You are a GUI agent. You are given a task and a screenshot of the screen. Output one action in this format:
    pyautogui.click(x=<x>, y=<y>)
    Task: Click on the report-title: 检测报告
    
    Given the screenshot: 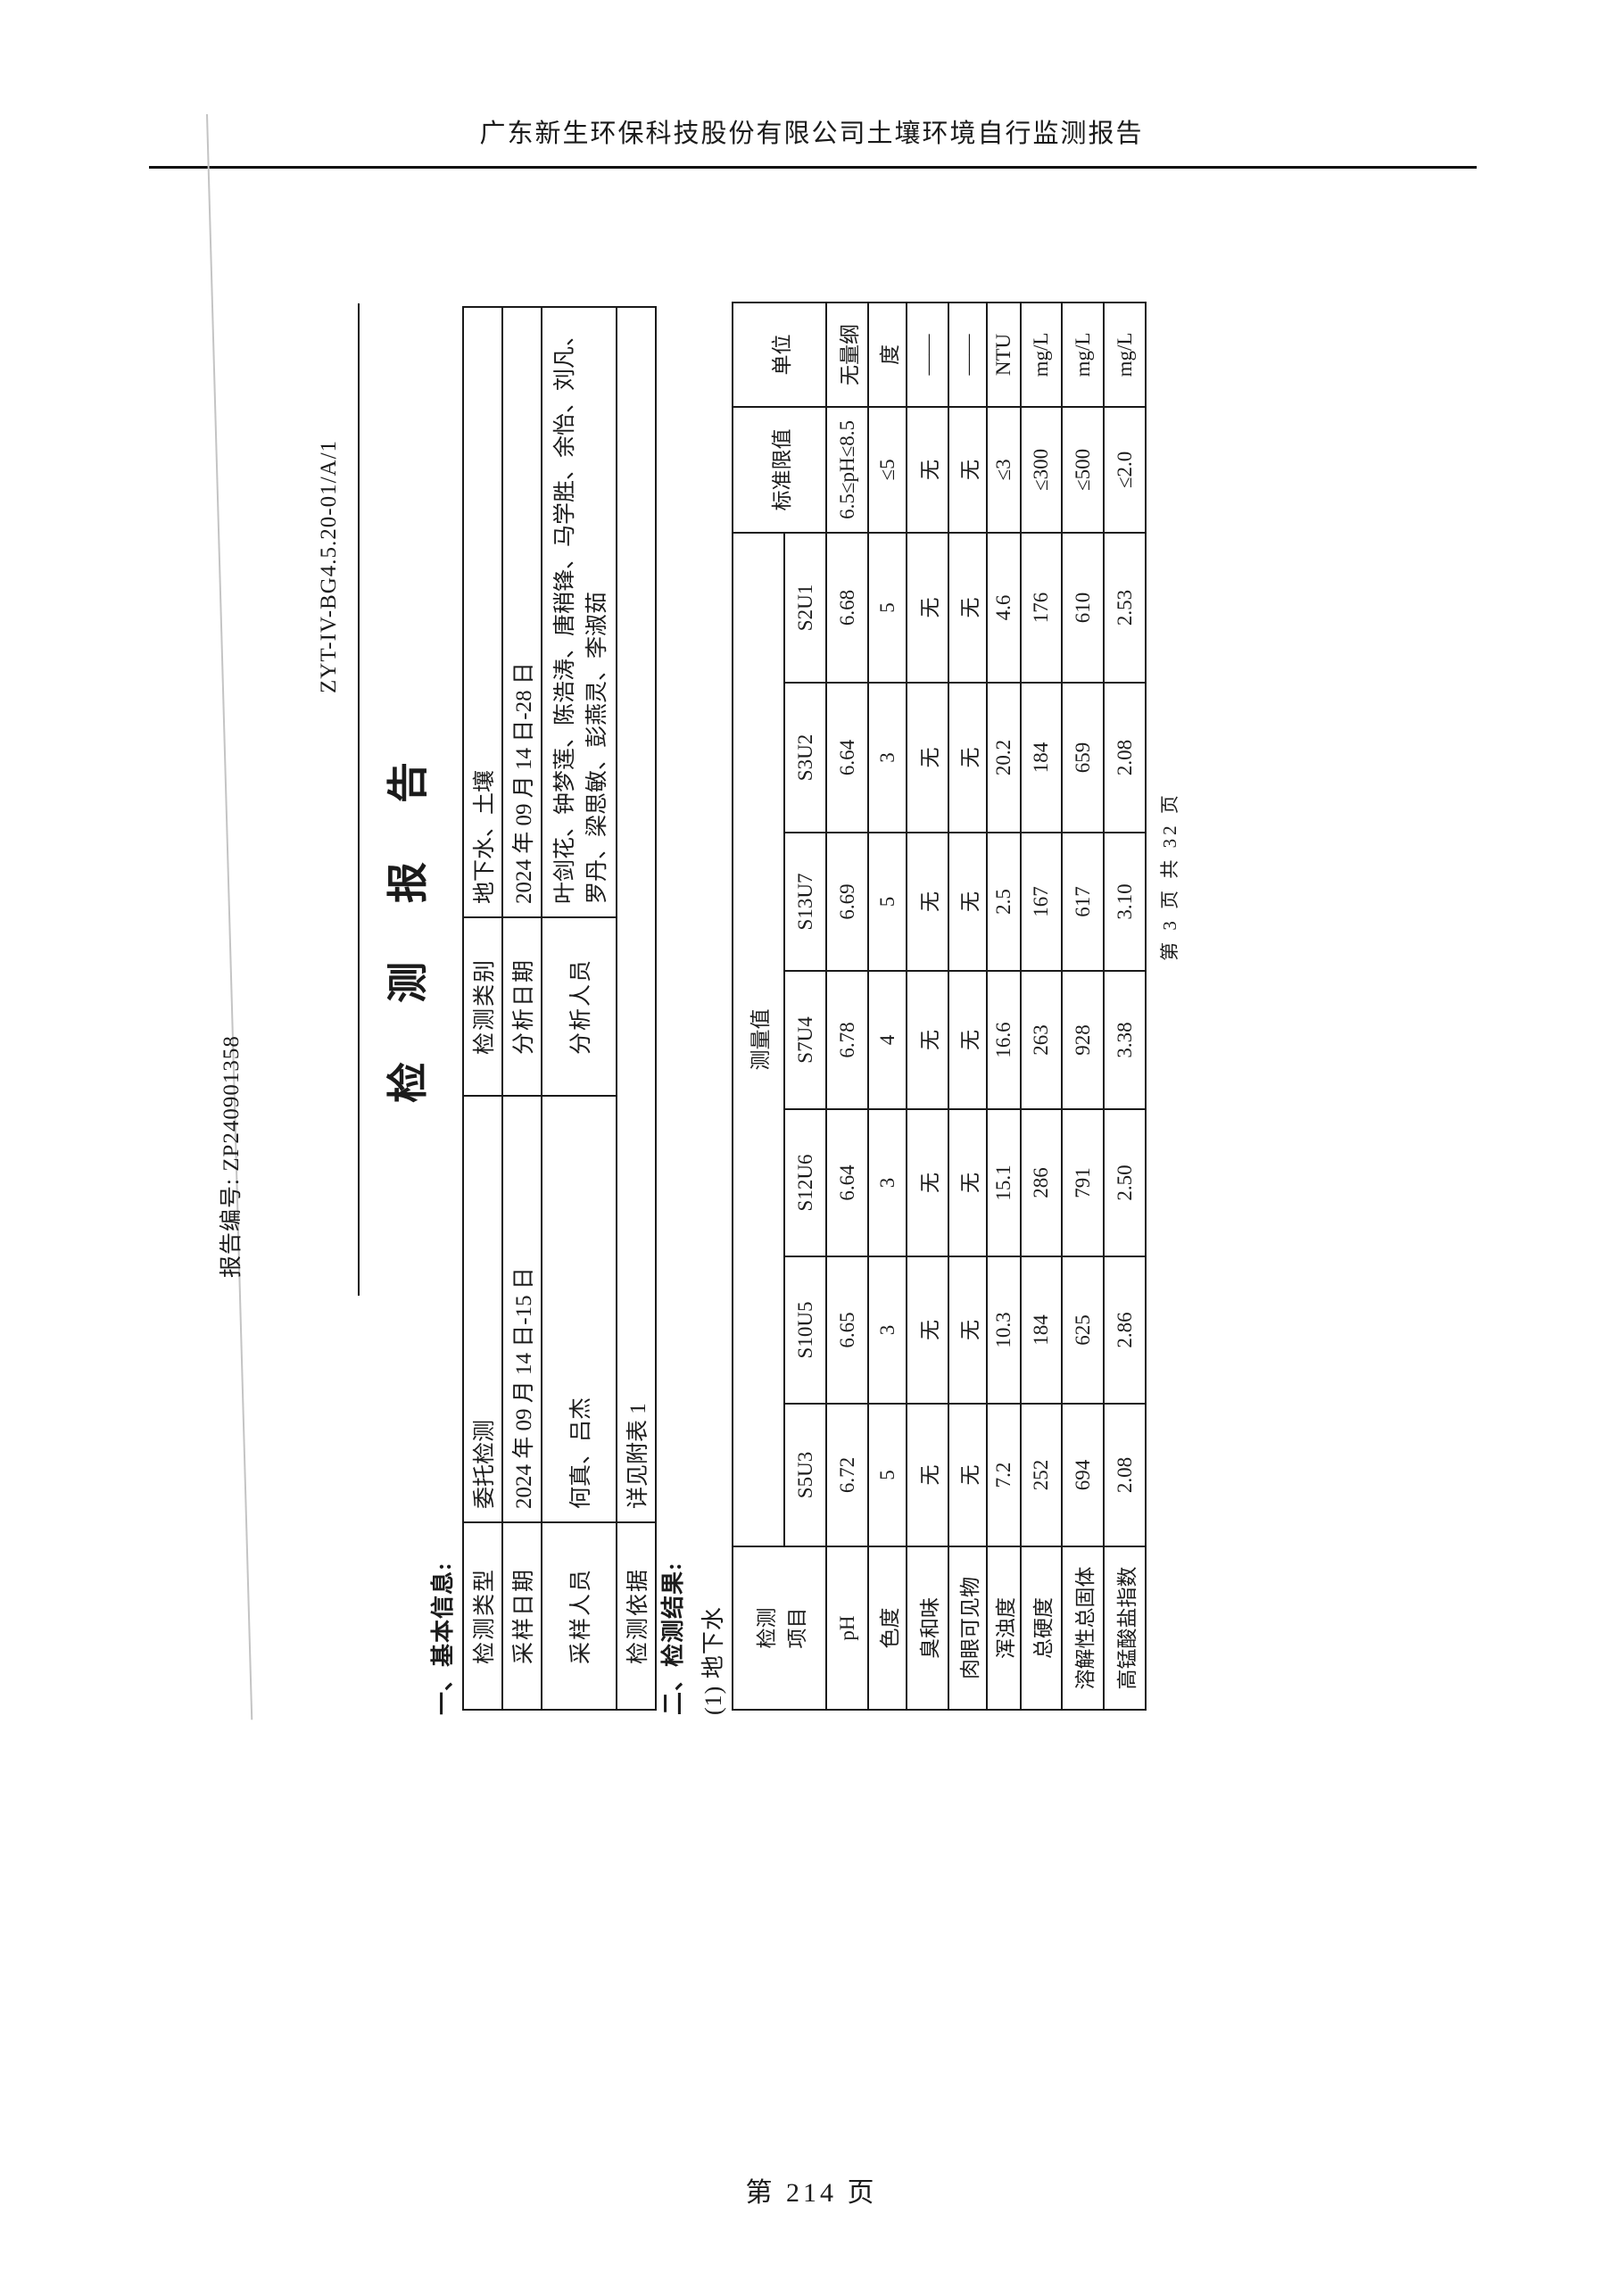 What is the action you would take?
    pyautogui.click(x=408, y=903)
    